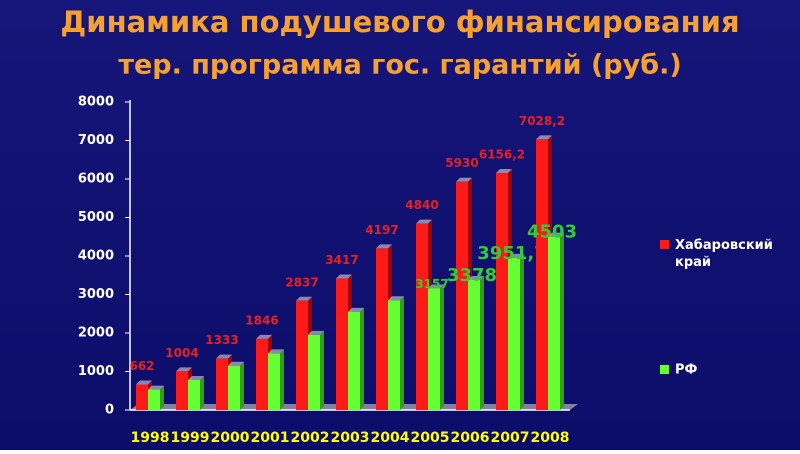 The height and width of the screenshot is (454, 800). I want to click on data-label: 4503, so click(552, 232).